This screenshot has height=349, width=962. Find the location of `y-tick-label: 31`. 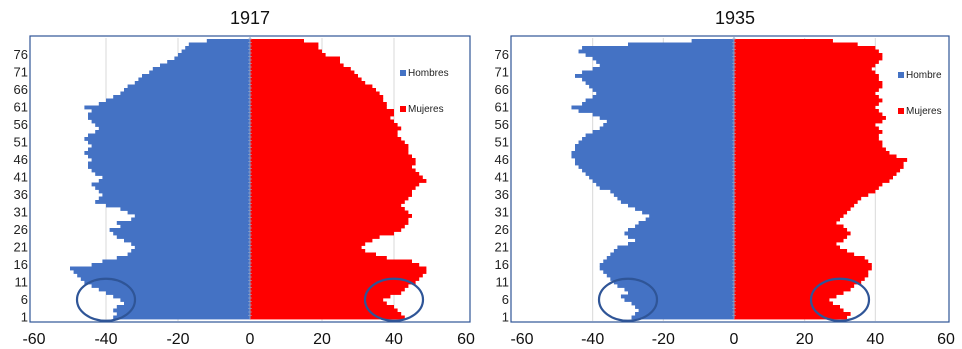

y-tick-label: 31 is located at coordinates (21, 211).